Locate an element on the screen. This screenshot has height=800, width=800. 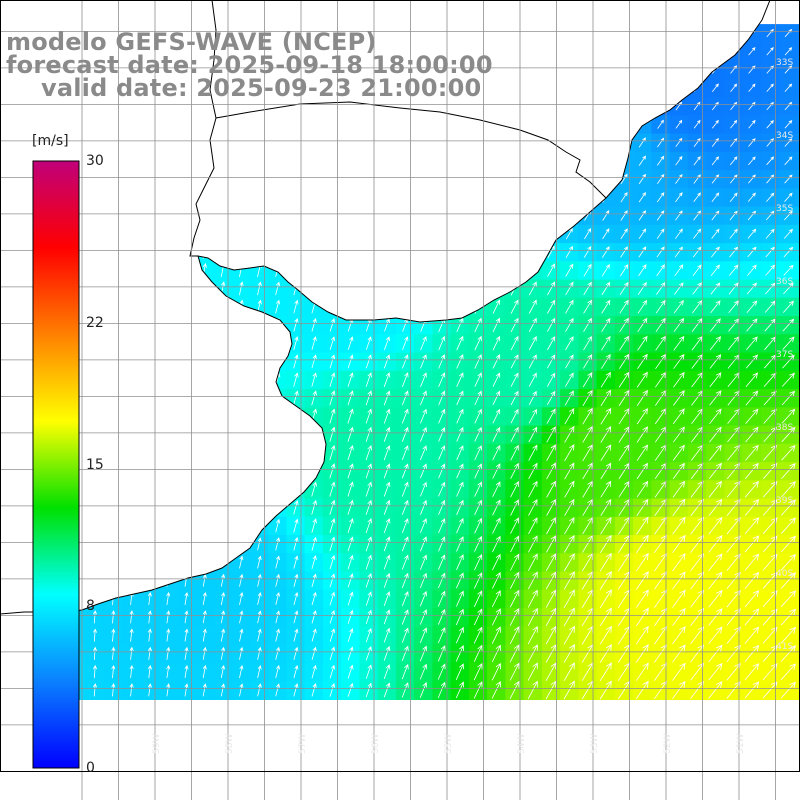
lat-label: 39S is located at coordinates (784, 501).